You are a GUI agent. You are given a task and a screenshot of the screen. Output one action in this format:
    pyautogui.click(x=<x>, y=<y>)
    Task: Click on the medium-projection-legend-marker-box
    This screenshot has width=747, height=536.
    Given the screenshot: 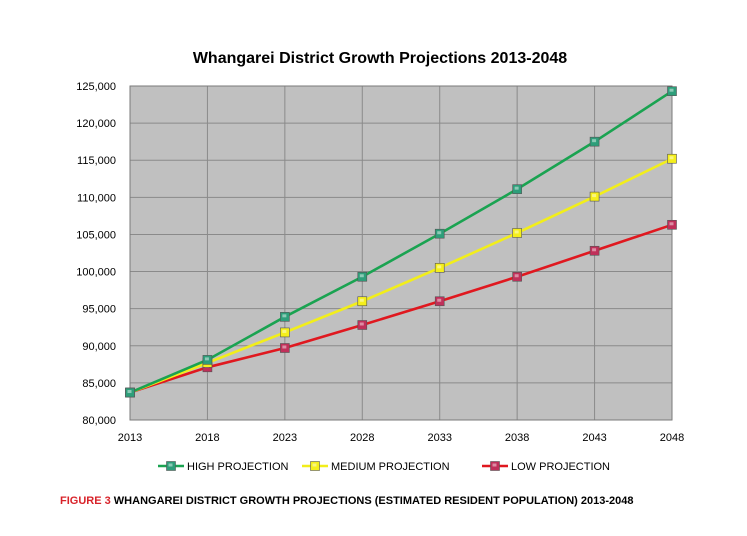 What is the action you would take?
    pyautogui.click(x=315, y=466)
    